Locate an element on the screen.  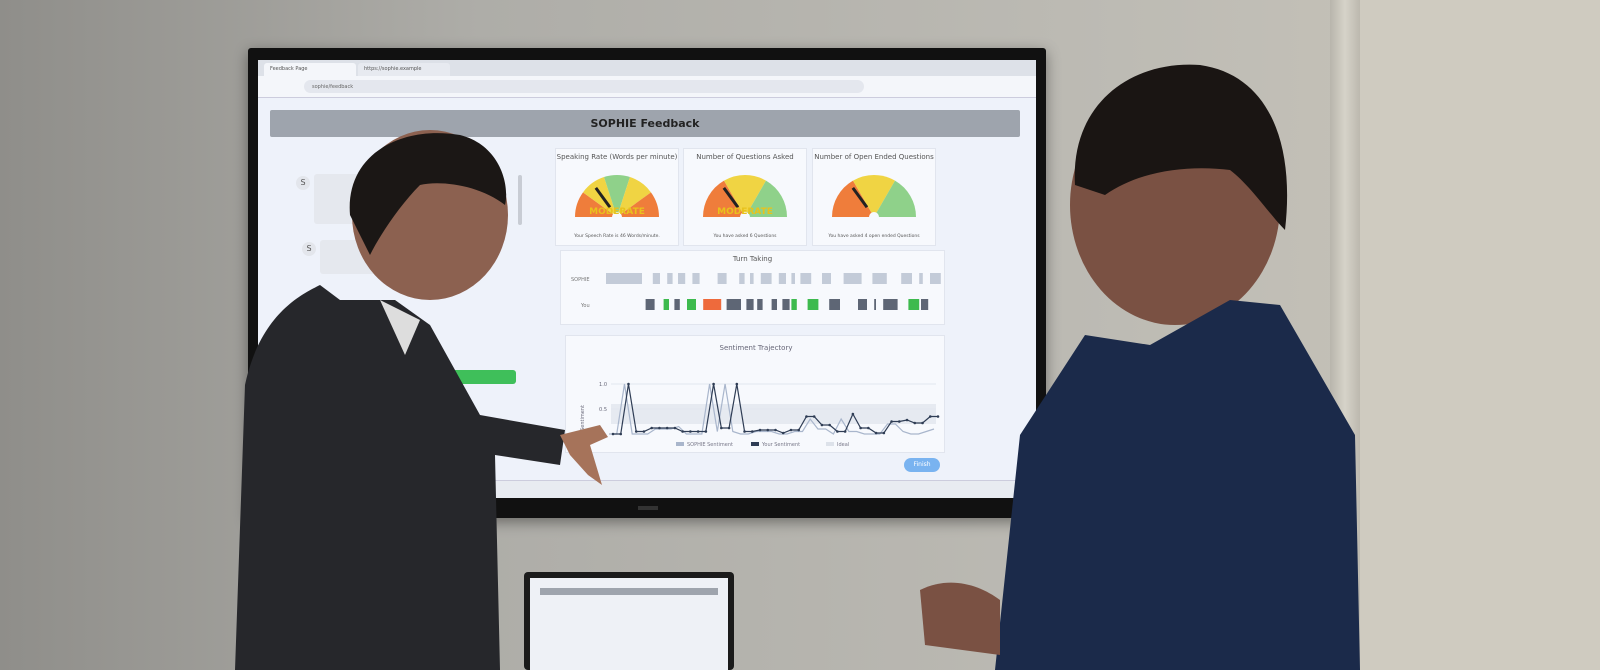
laptop-screen is located at coordinates (629, 624).